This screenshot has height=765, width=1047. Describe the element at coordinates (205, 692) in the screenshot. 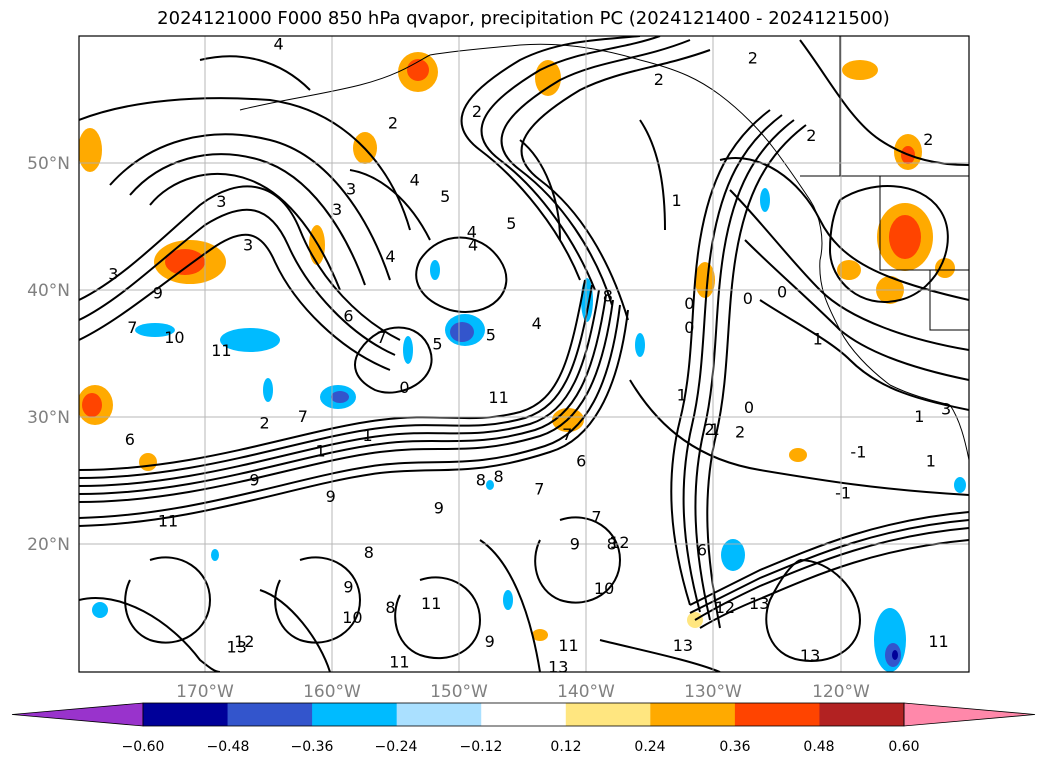

I see `lon-label-170w: 170°W` at that location.